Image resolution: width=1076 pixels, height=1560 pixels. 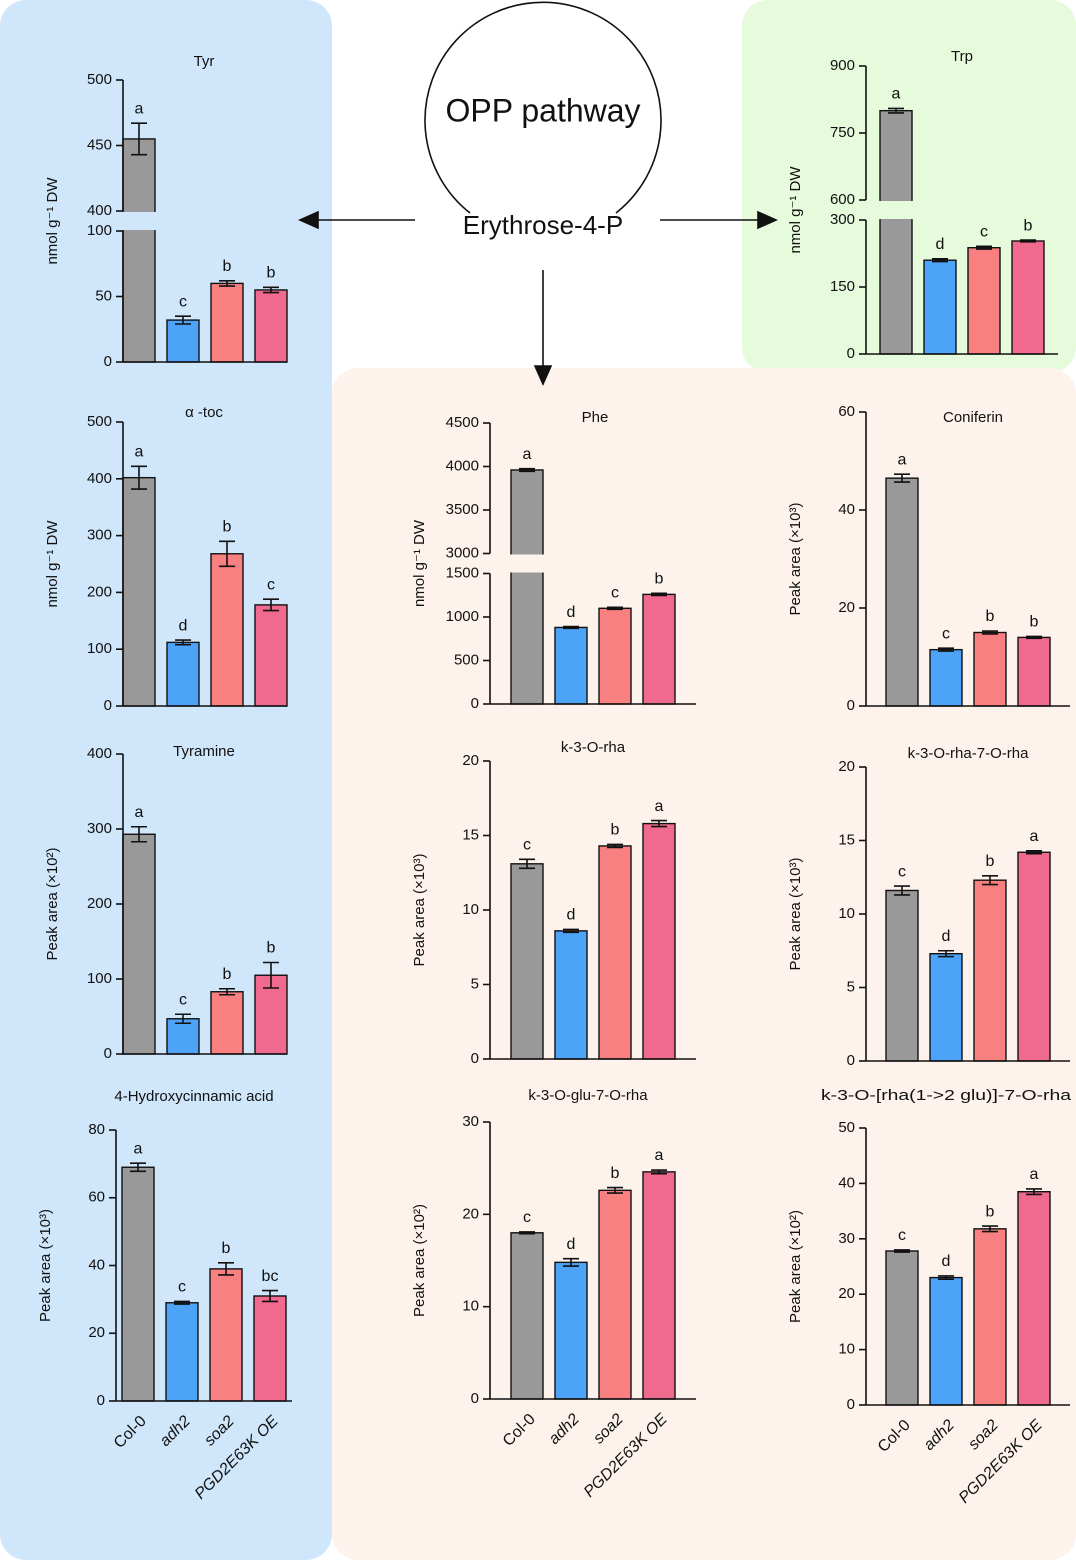 I want to click on chart-title: α -toc, so click(x=204, y=412).